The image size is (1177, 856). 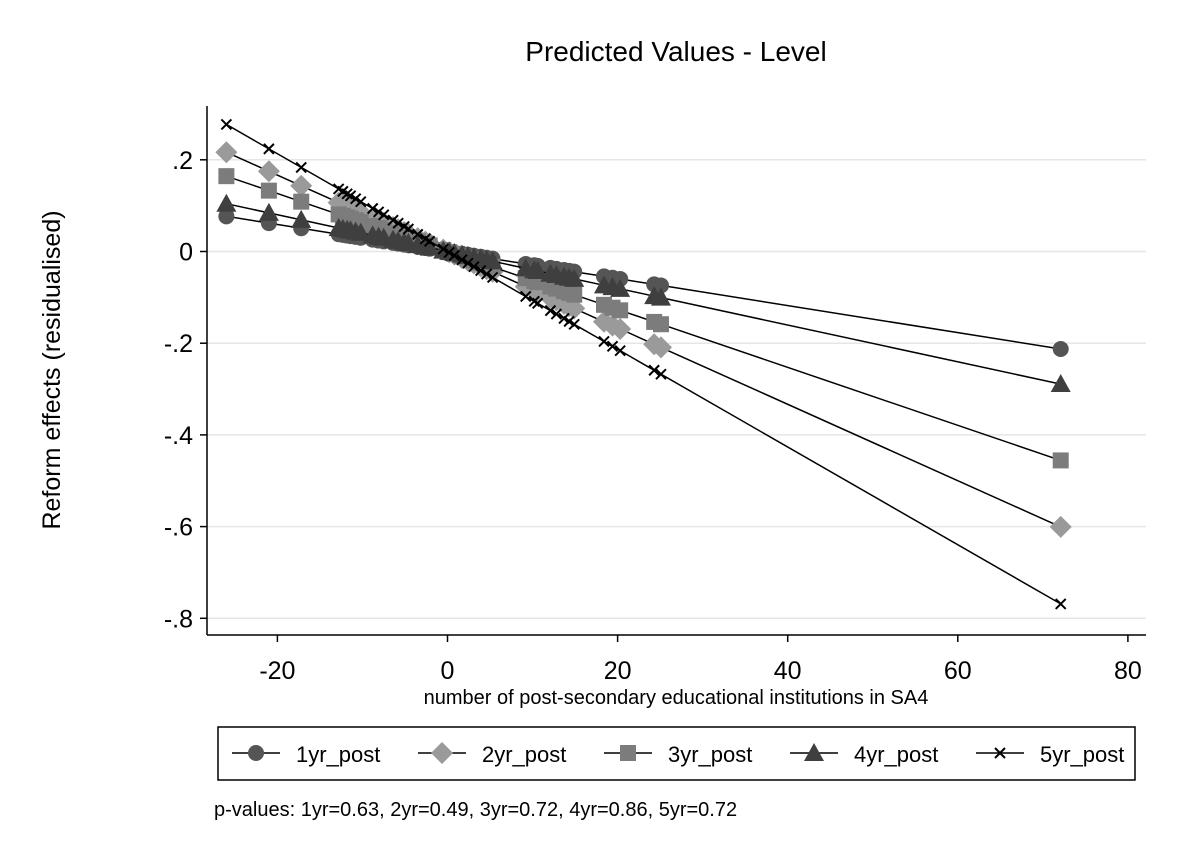 I want to click on legend-box, so click(x=676, y=753).